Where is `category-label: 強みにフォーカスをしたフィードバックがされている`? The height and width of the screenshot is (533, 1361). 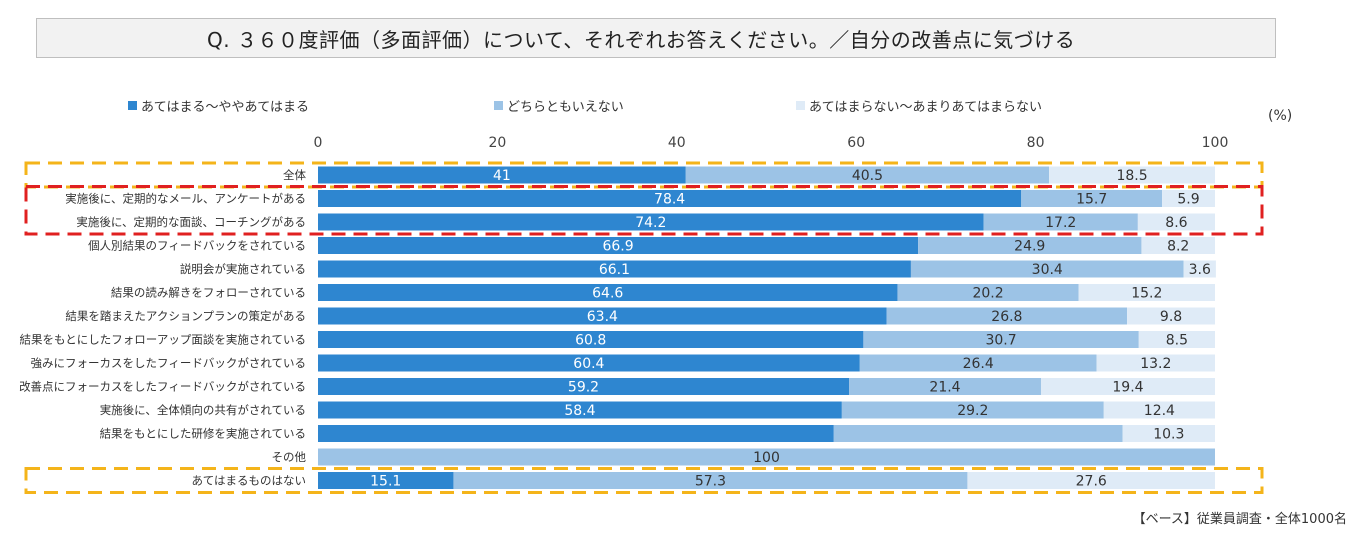
category-label: 強みにフォーカスをしたフィードバックがされている is located at coordinates (168, 363).